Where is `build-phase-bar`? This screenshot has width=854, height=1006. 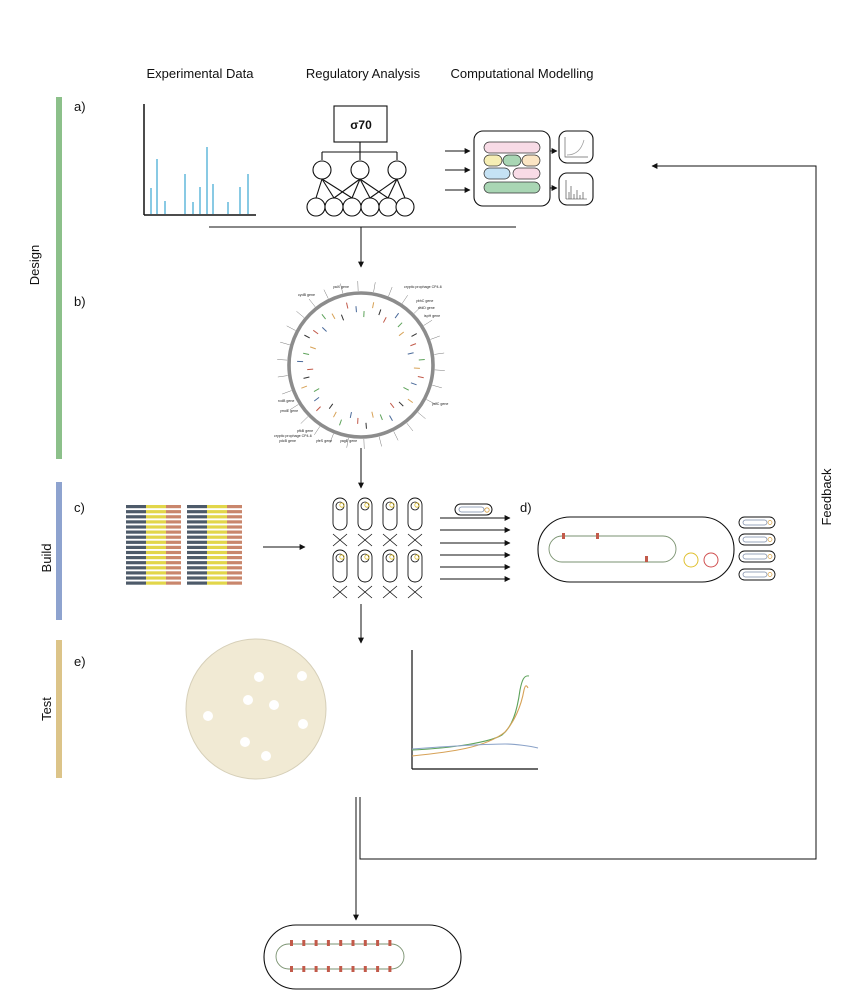 build-phase-bar is located at coordinates (59, 551).